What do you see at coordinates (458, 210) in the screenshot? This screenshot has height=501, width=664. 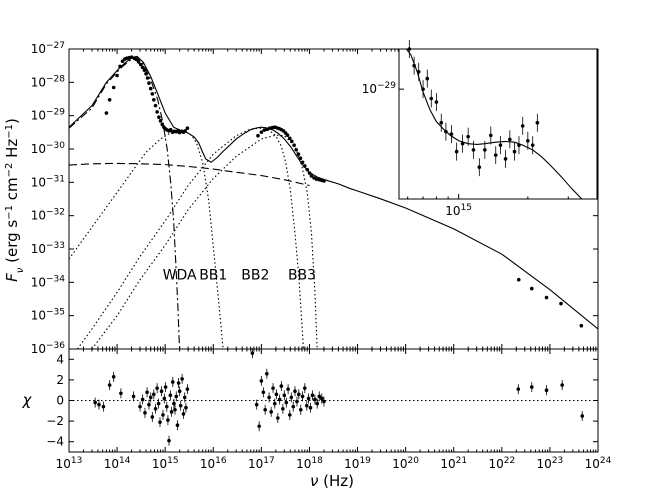 I see `inset-x-tick-label: 1015` at bounding box center [458, 210].